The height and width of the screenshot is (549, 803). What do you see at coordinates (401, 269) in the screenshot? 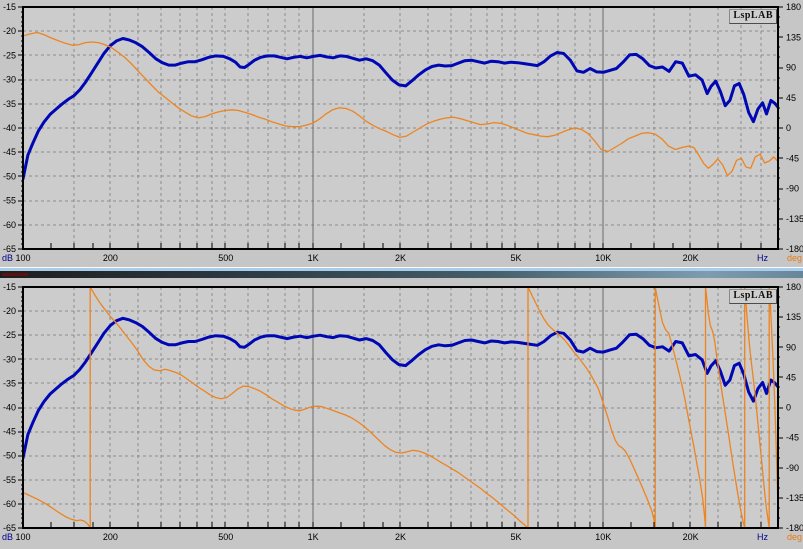
I see `splitter-highlight-strip` at bounding box center [401, 269].